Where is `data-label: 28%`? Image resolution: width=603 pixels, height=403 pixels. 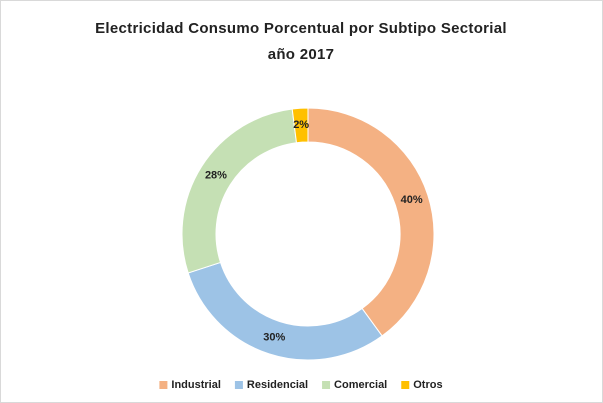
data-label: 28% is located at coordinates (216, 176).